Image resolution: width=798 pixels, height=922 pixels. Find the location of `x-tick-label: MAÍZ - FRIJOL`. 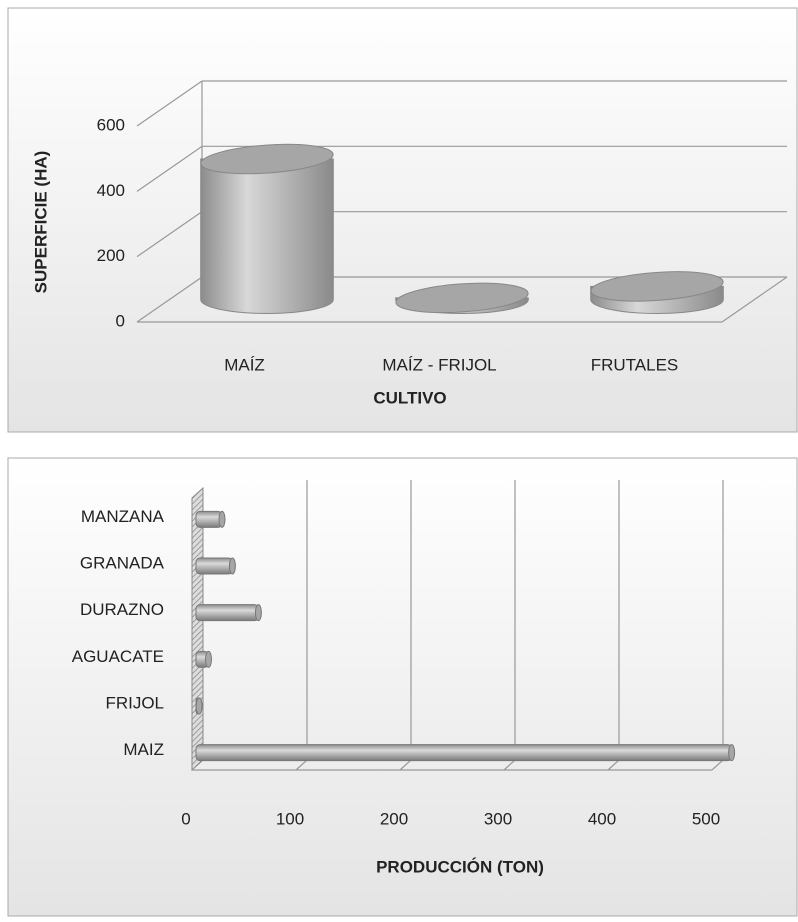

x-tick-label: MAÍZ - FRIJOL is located at coordinates (439, 364).